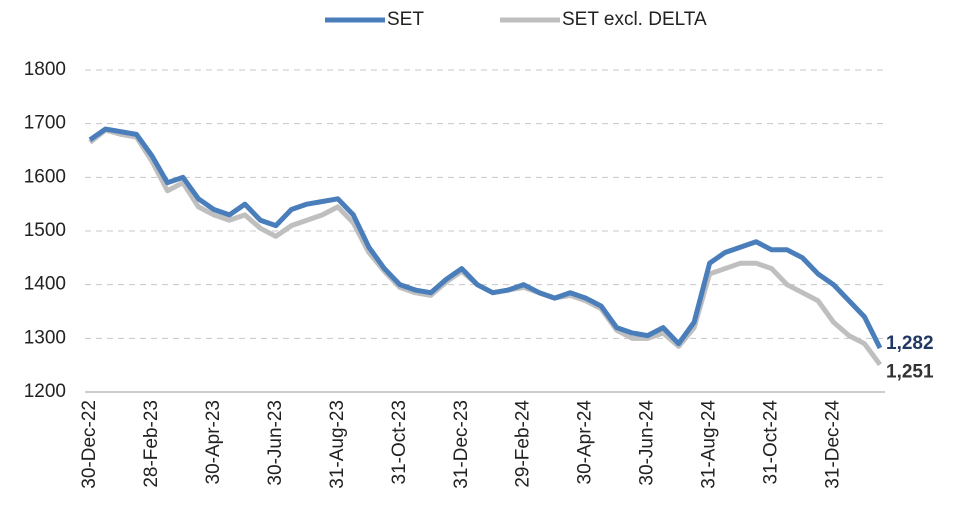  What do you see at coordinates (337, 444) in the screenshot?
I see `x-tick-label: 31-Aug-23` at bounding box center [337, 444].